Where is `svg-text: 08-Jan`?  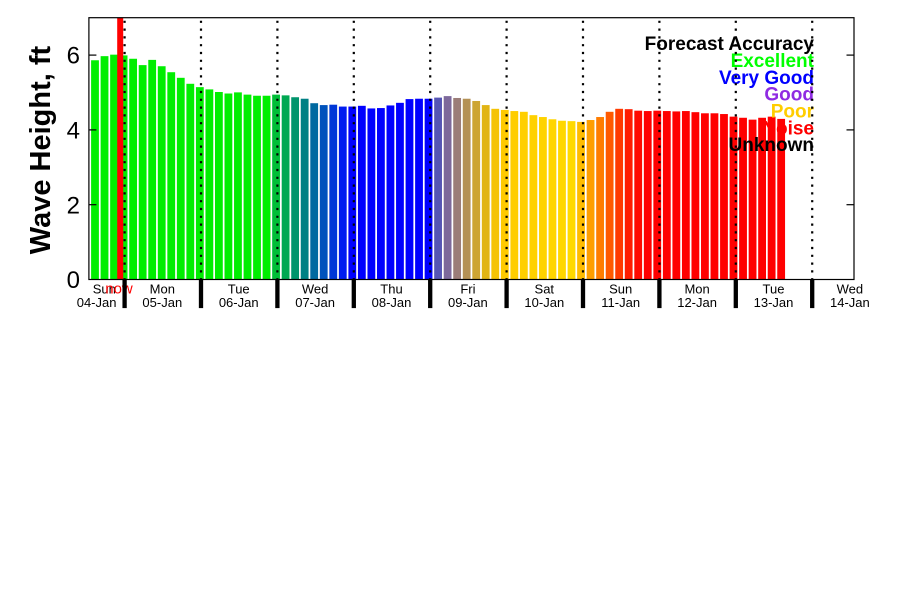
svg-text: 08-Jan is located at coordinates (392, 302).